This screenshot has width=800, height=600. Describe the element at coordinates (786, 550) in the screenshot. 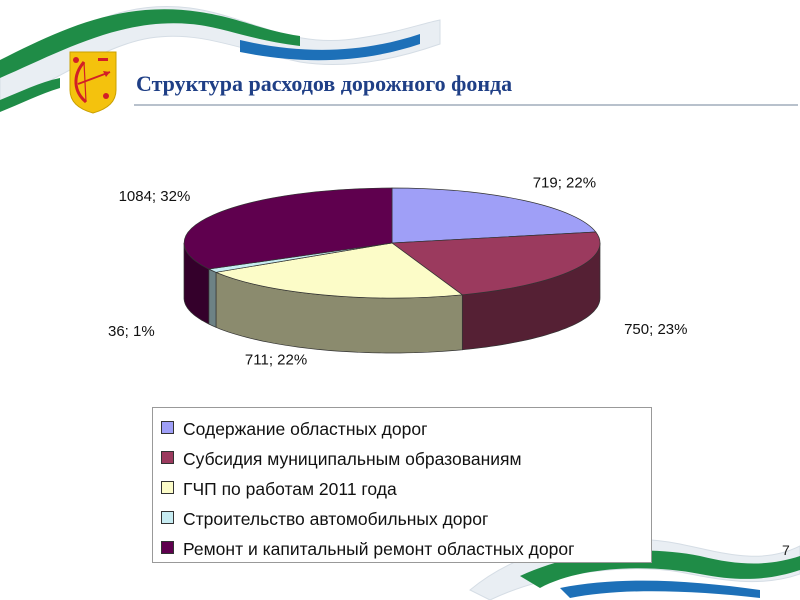

I see `page-number: 7` at that location.